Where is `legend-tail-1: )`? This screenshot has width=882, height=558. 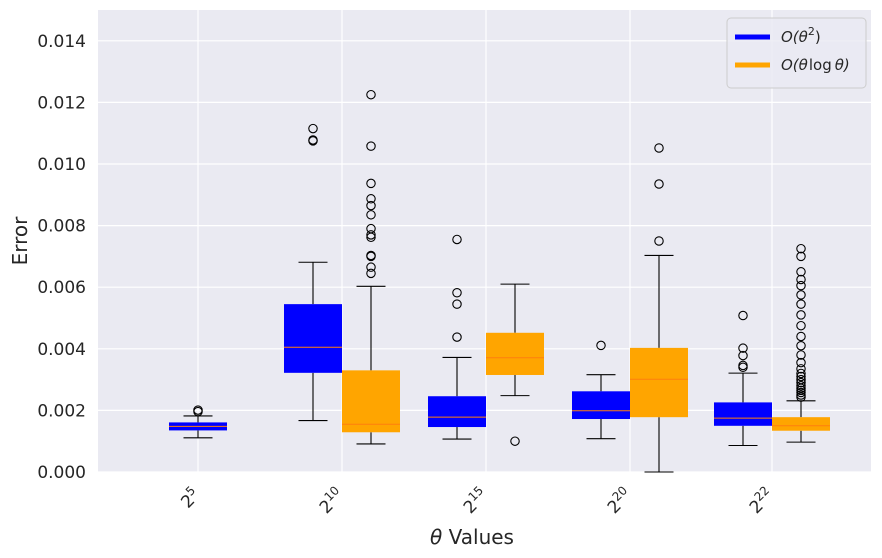 legend-tail-1: ) is located at coordinates (818, 37).